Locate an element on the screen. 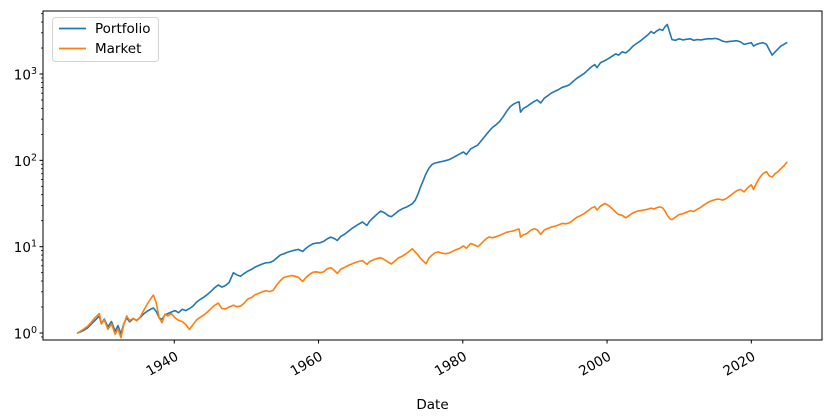  x-tick-label: 1940 is located at coordinates (163, 364).